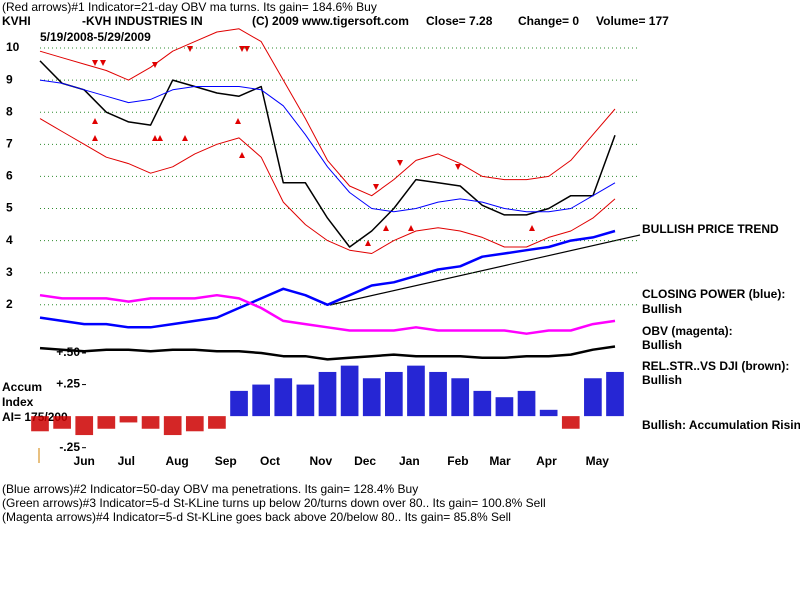 This screenshot has height=600, width=800. I want to click on accum-title: Accum, so click(22, 387).